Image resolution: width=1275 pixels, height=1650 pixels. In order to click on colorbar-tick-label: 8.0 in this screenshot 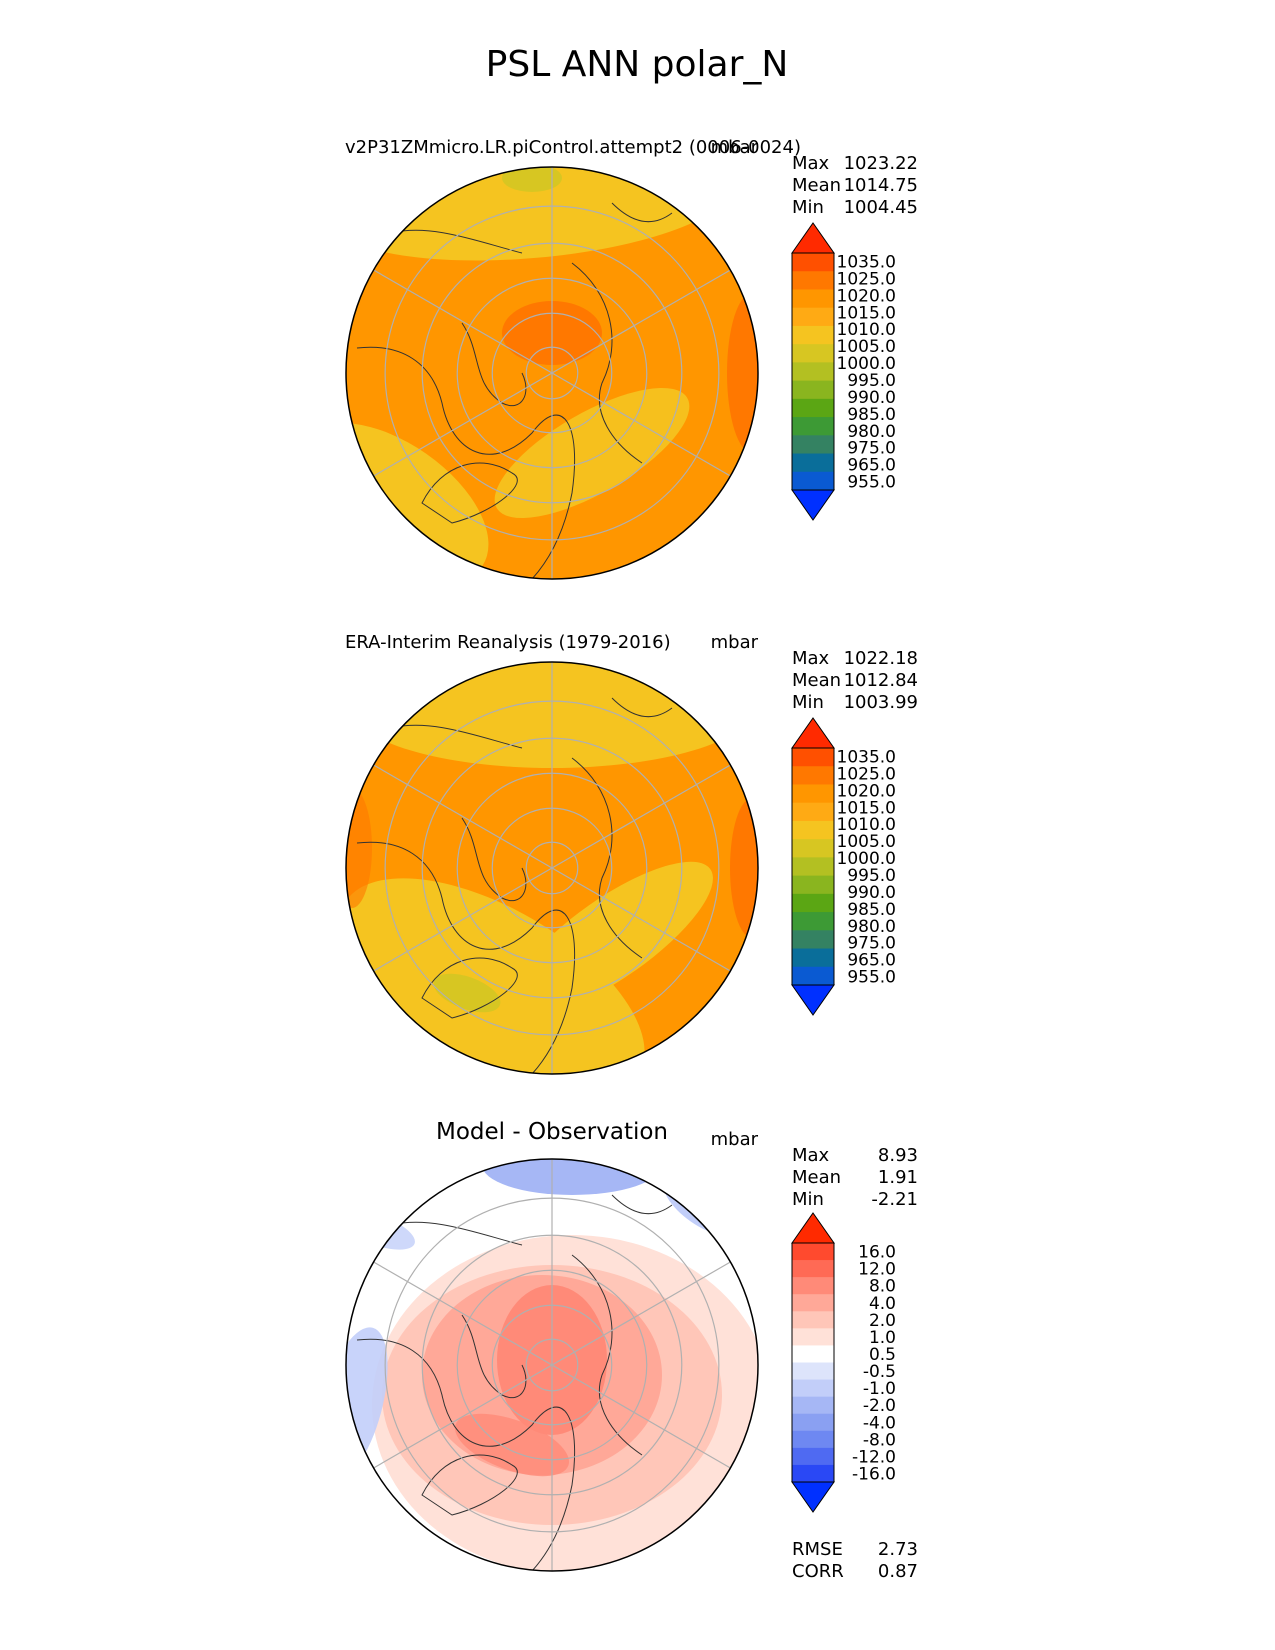, I will do `click(882, 1287)`.